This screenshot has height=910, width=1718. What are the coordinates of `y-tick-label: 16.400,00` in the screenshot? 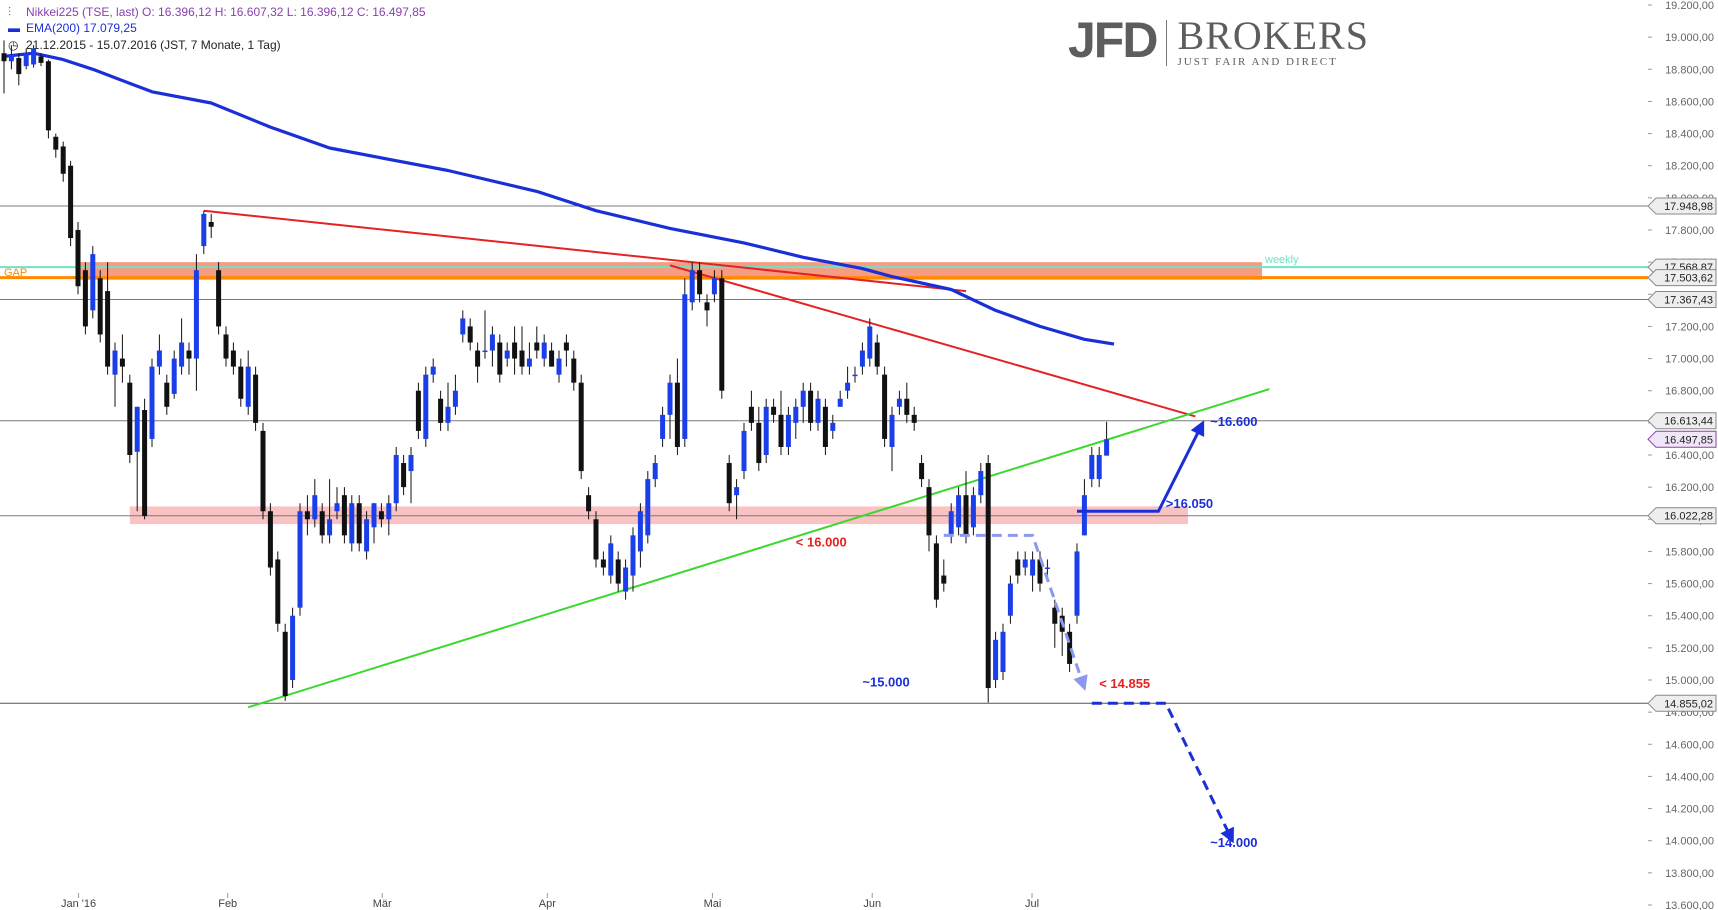 It's located at (1689, 456).